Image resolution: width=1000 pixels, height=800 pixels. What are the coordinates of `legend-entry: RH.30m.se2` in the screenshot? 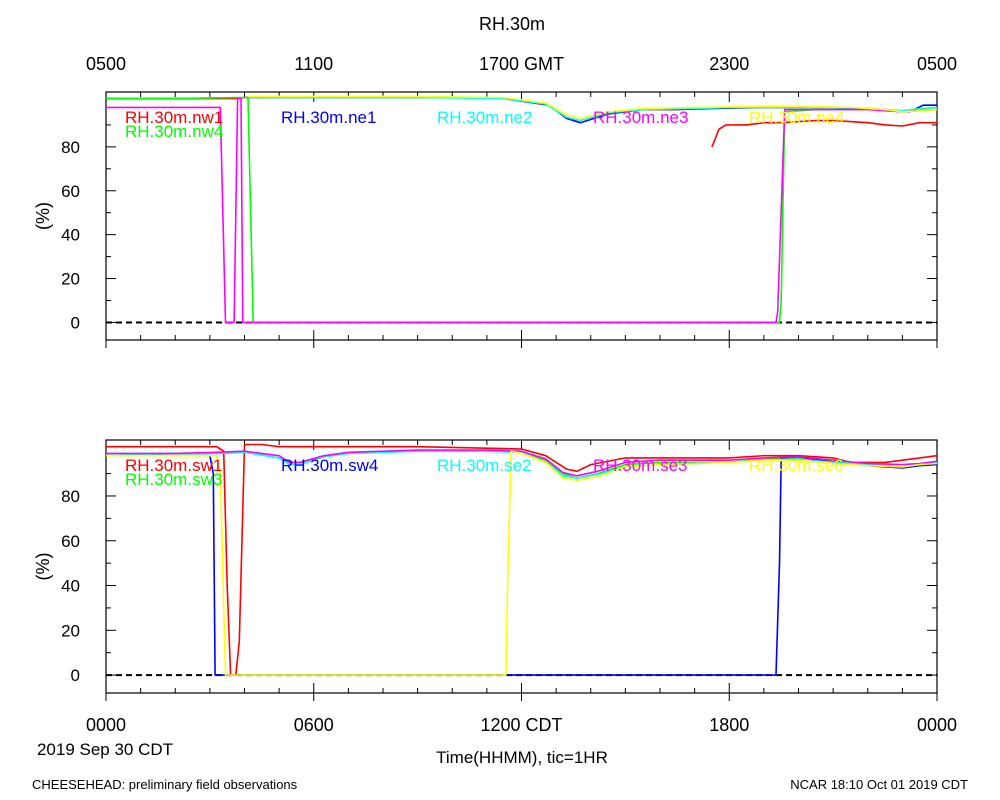 It's located at (484, 465).